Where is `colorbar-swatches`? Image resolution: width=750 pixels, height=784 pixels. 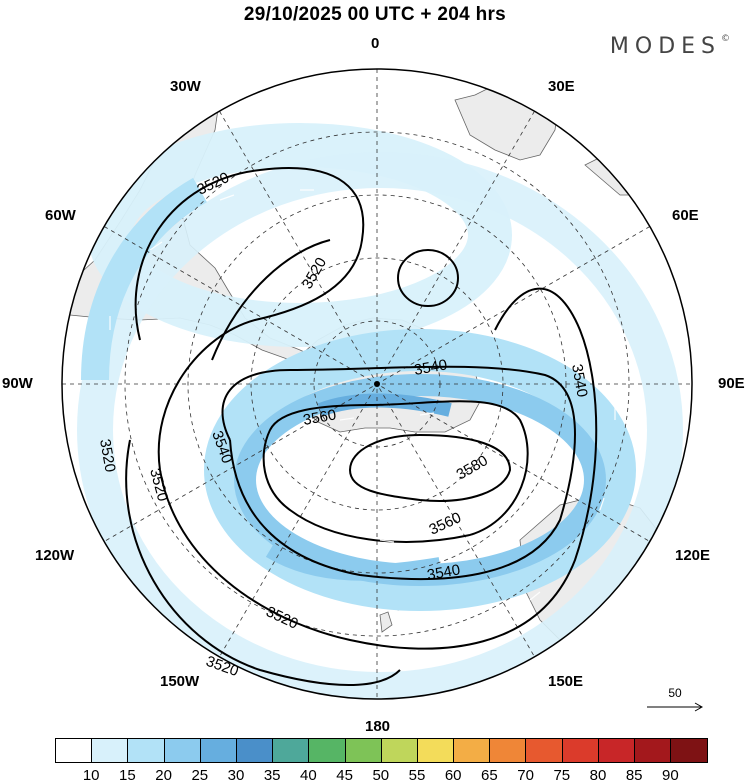 colorbar-swatches is located at coordinates (382, 750).